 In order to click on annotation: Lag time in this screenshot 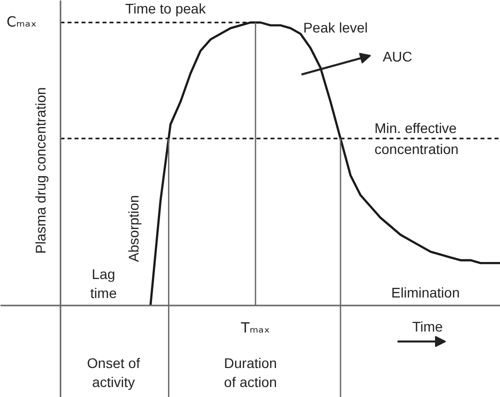, I will do `click(103, 284)`.